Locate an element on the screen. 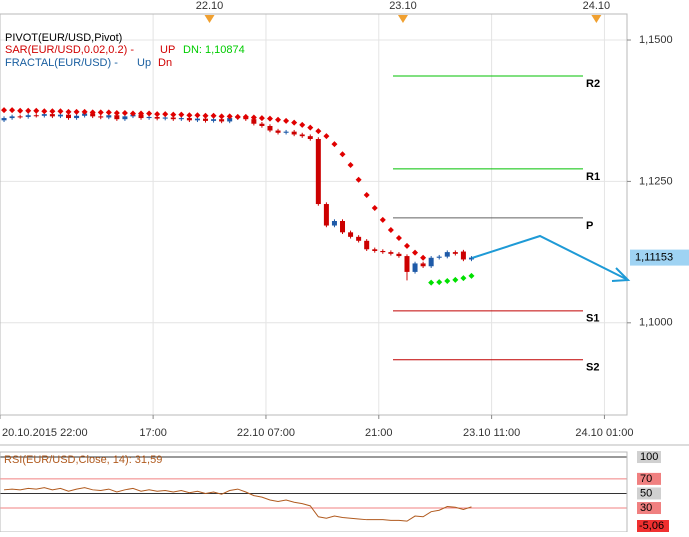 This screenshot has height=537, width=689. rsi-tick-label: 30 is located at coordinates (646, 508).